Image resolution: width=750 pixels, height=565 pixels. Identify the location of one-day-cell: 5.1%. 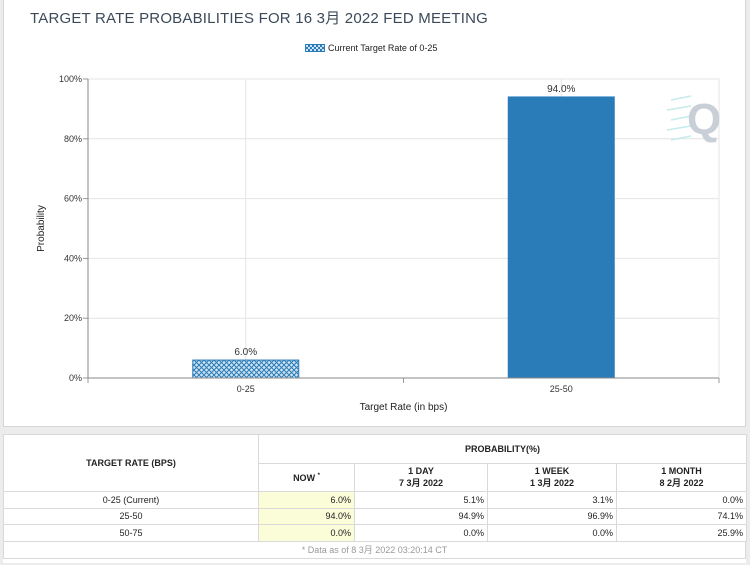
(421, 500).